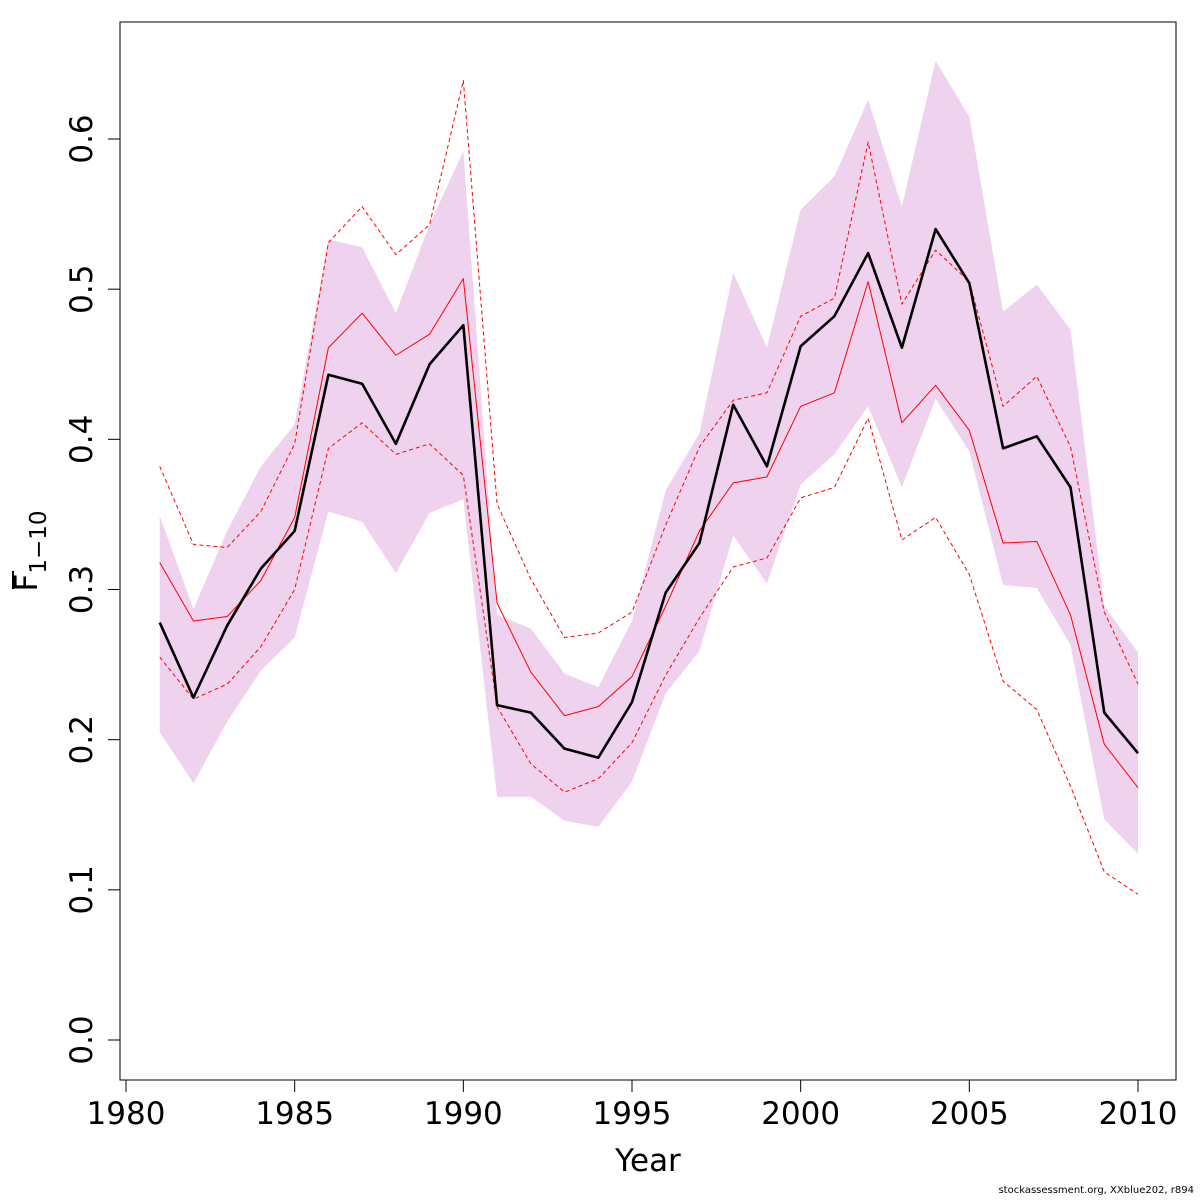 This screenshot has height=1200, width=1200. What do you see at coordinates (969, 1114) in the screenshot?
I see `x-tick-label: 2005` at bounding box center [969, 1114].